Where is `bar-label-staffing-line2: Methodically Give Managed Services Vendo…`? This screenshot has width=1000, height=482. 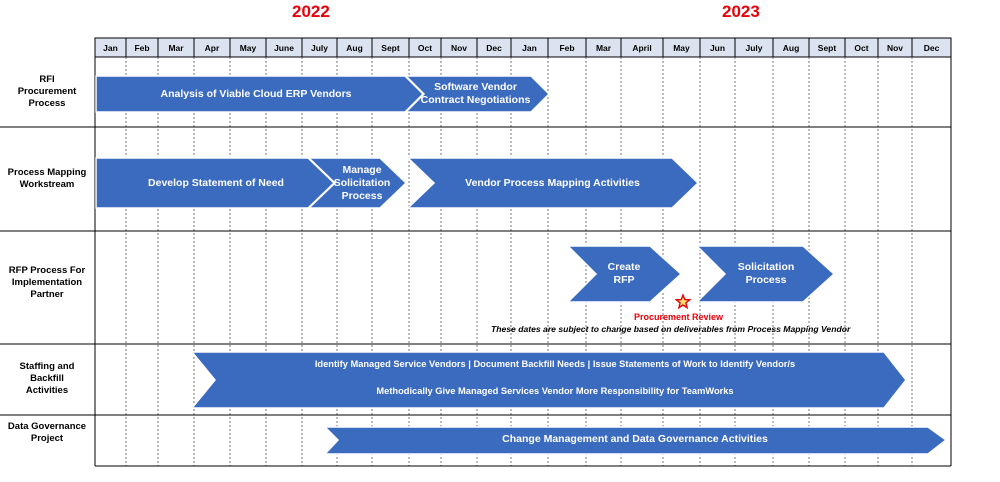 bar-label-staffing-line2: Methodically Give Managed Services Vendo… is located at coordinates (555, 390).